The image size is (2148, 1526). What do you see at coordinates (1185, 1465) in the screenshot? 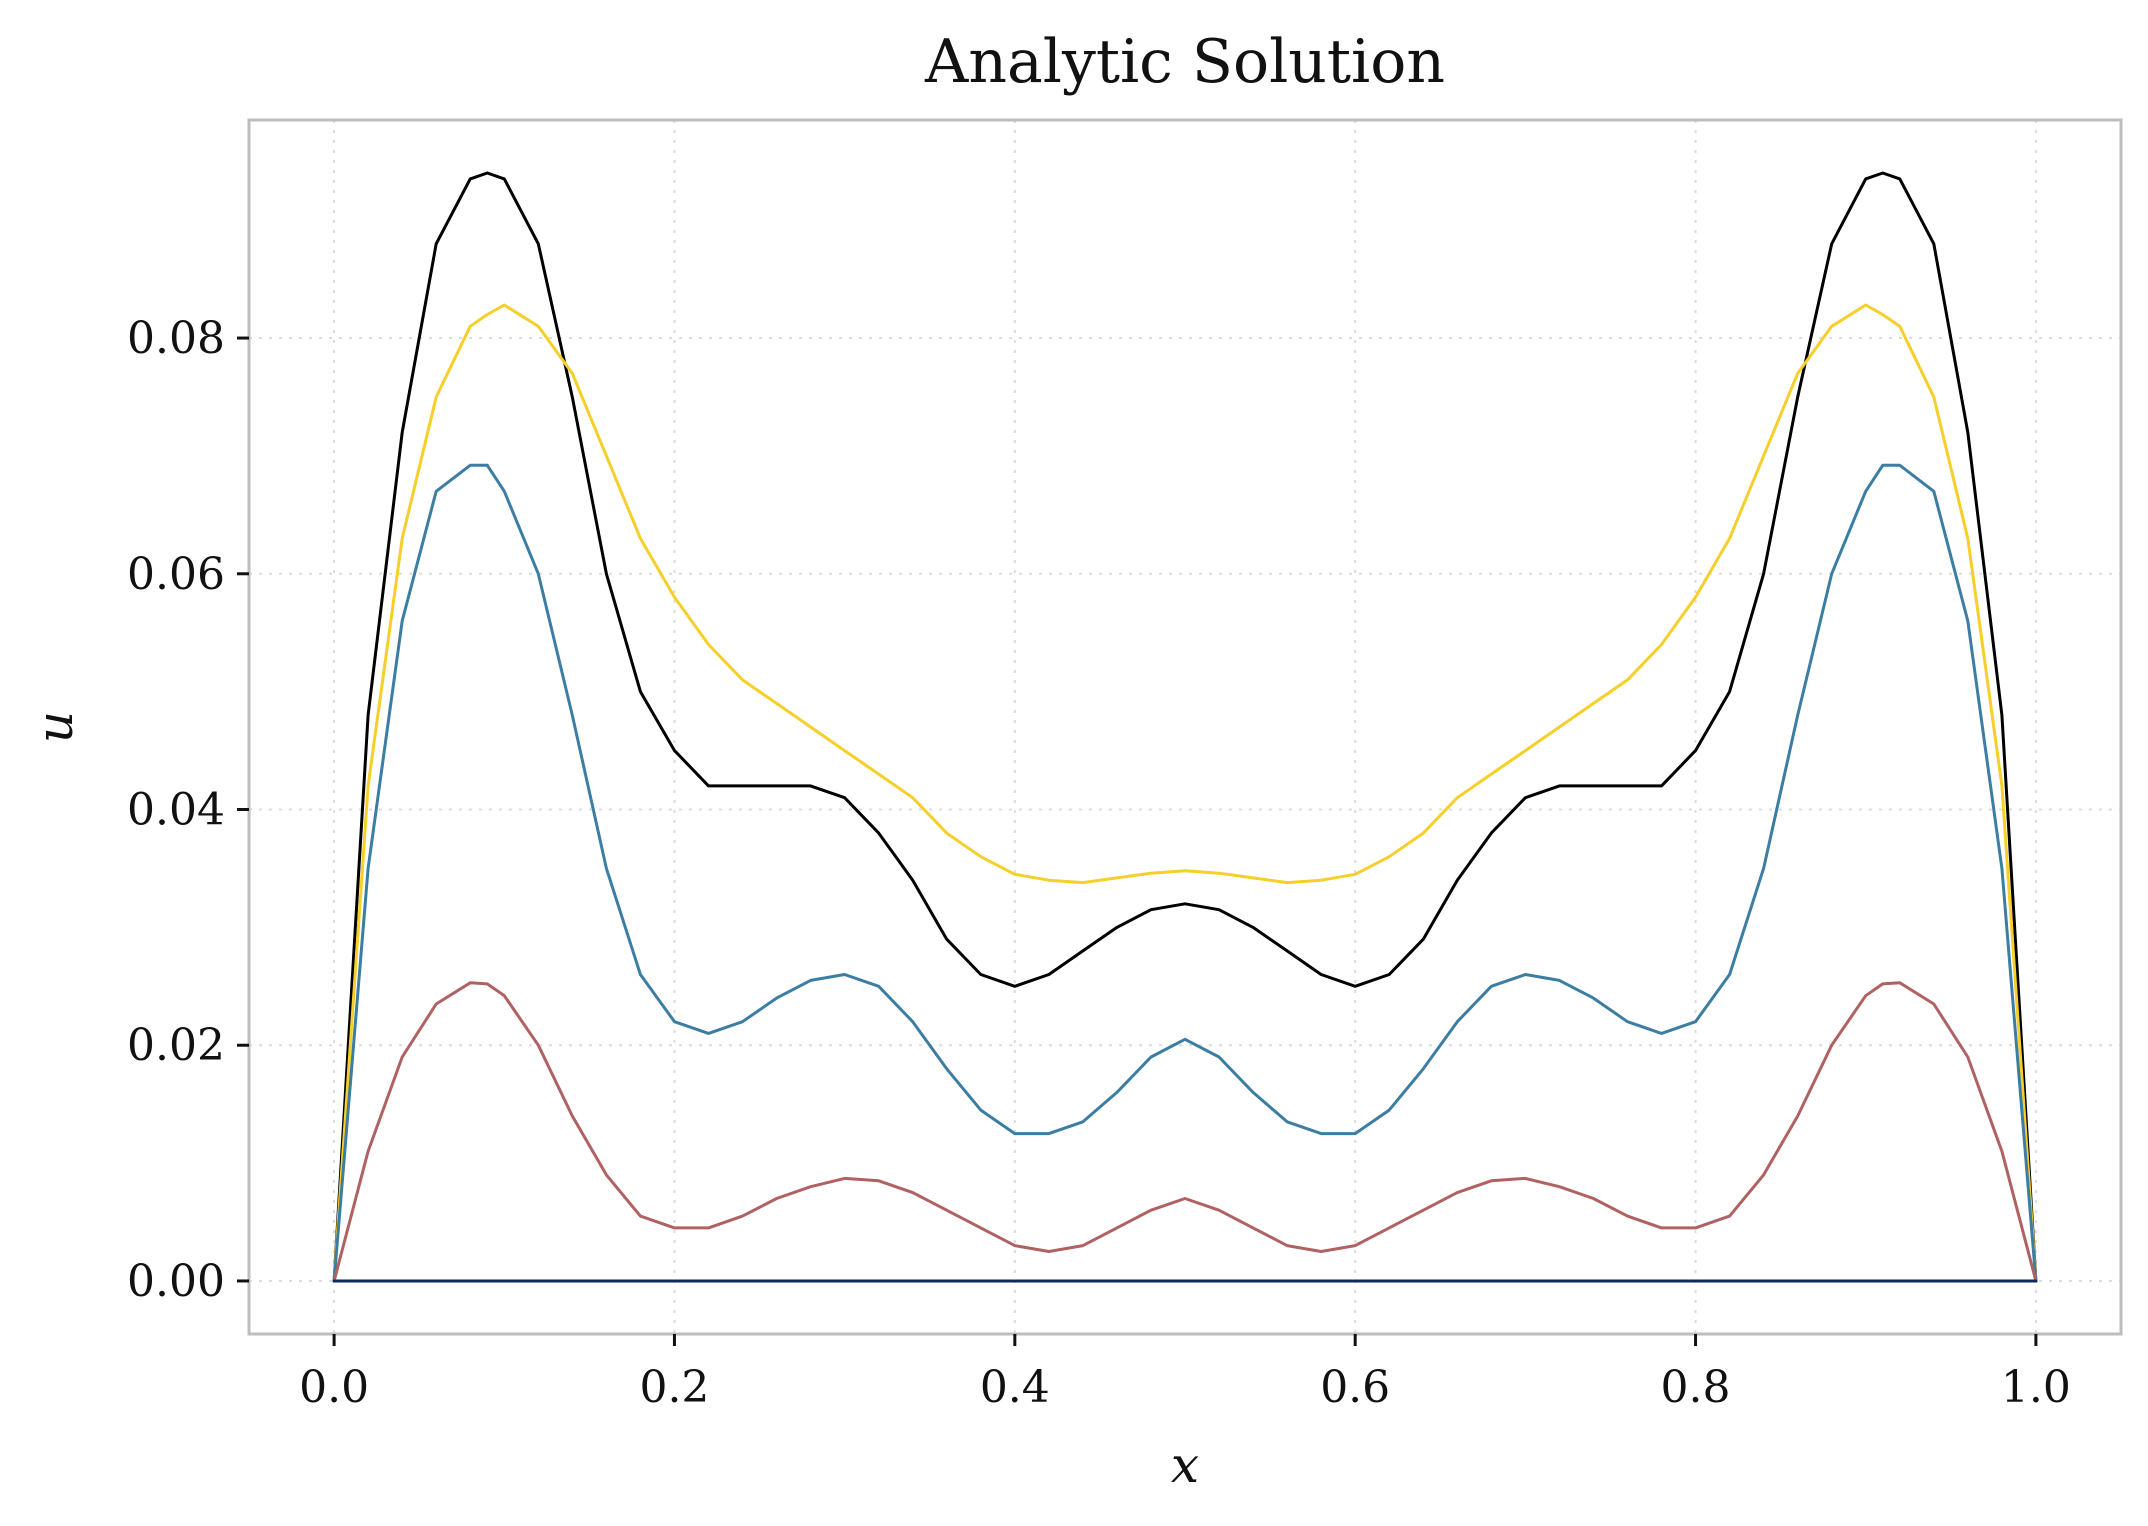
I see `x-axis-label: x` at bounding box center [1185, 1465].